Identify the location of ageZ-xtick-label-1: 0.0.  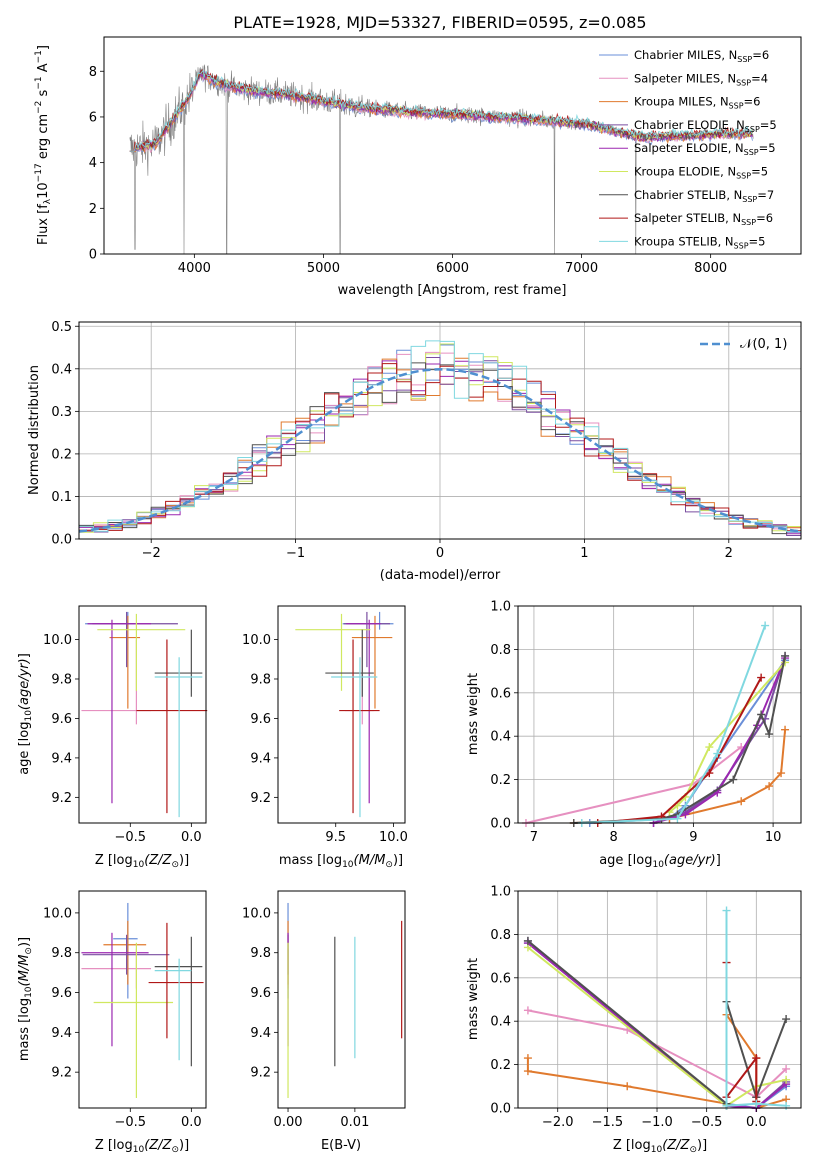
(191, 837).